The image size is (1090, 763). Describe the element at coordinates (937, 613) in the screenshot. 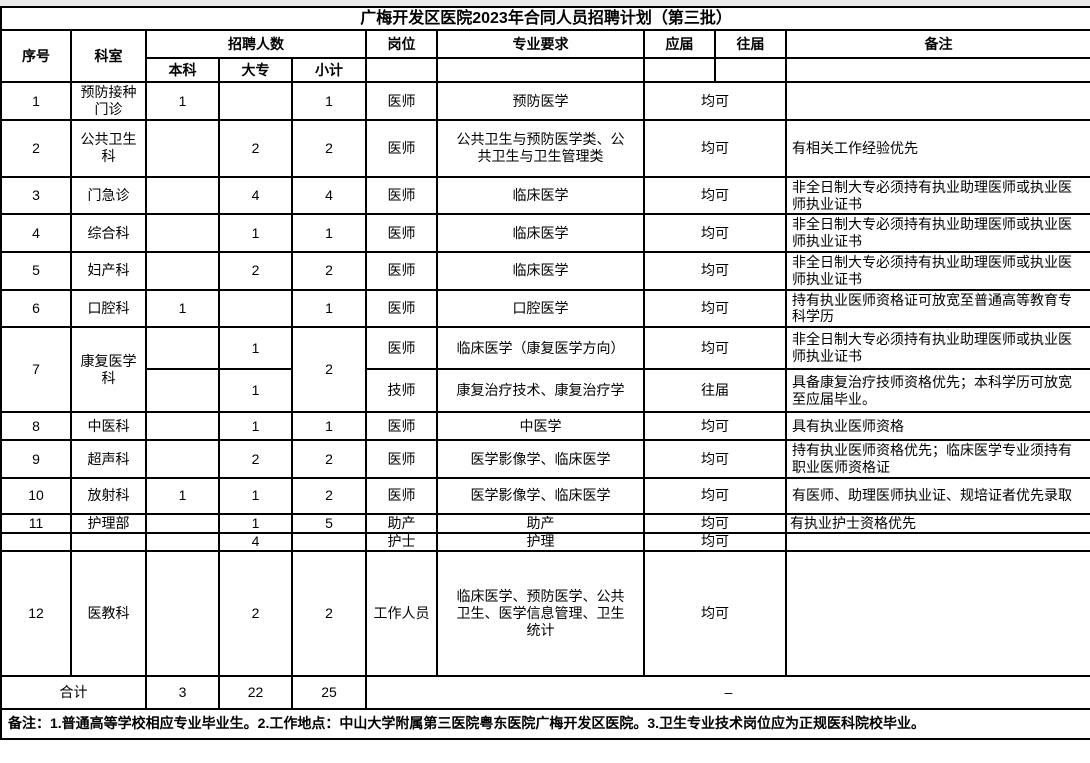

I see `cell-remarks` at that location.